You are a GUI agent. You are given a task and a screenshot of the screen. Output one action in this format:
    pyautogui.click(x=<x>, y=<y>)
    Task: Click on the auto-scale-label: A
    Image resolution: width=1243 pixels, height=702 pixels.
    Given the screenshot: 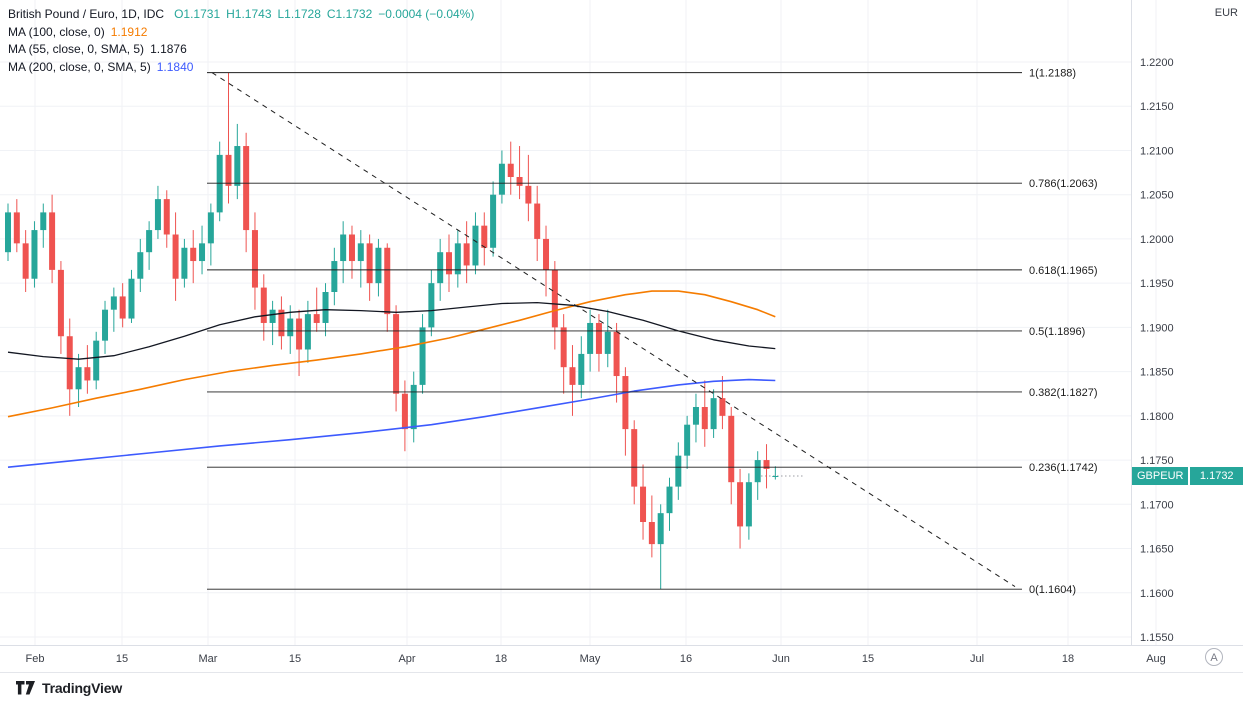 What is the action you would take?
    pyautogui.click(x=1214, y=658)
    